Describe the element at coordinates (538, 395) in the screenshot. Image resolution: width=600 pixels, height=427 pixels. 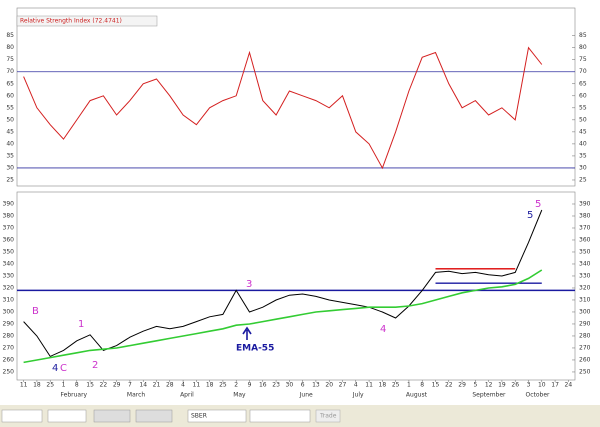
I see `month-label: October` at that location.